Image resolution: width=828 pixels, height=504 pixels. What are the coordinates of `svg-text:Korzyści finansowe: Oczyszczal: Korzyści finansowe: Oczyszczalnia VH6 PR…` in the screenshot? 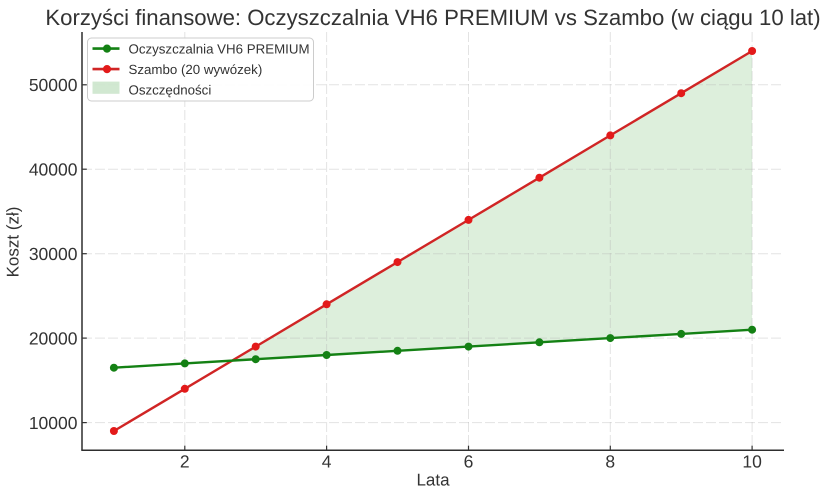 It's located at (432, 17).